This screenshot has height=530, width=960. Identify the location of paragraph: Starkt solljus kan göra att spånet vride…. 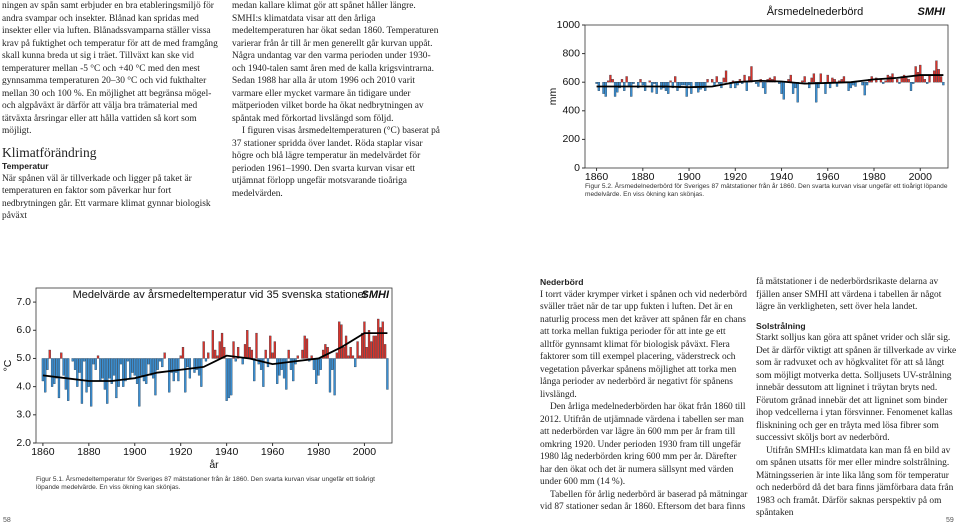
(856, 388).